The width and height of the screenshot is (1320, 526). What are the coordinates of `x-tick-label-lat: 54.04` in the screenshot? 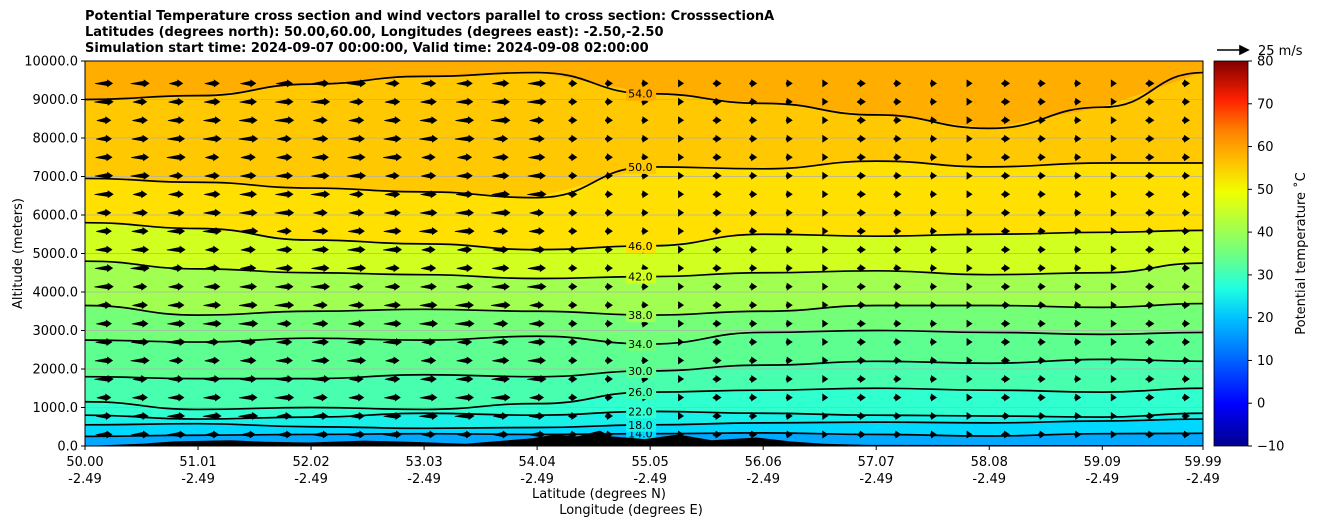 It's located at (537, 462).